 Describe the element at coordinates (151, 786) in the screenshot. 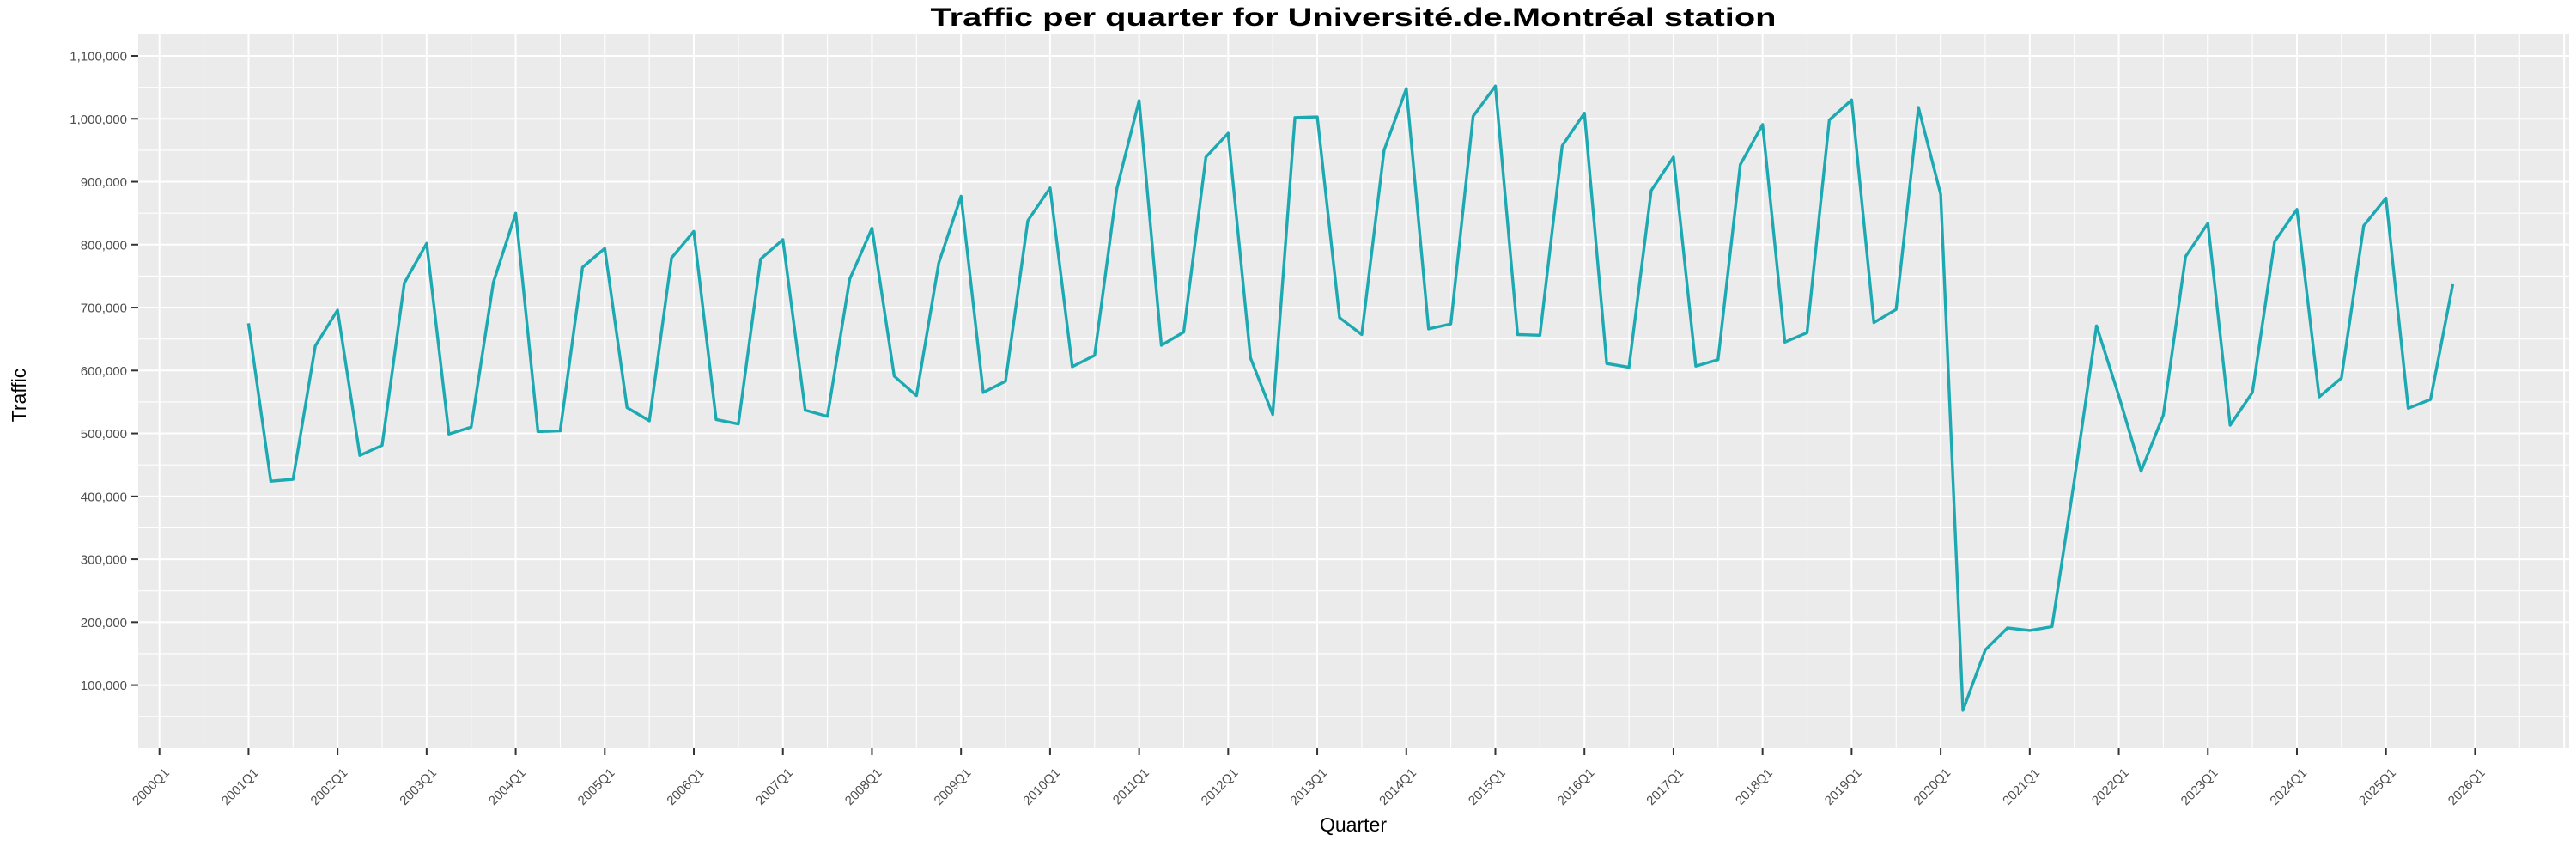

I see `x-tick-label: 2000Q1` at that location.